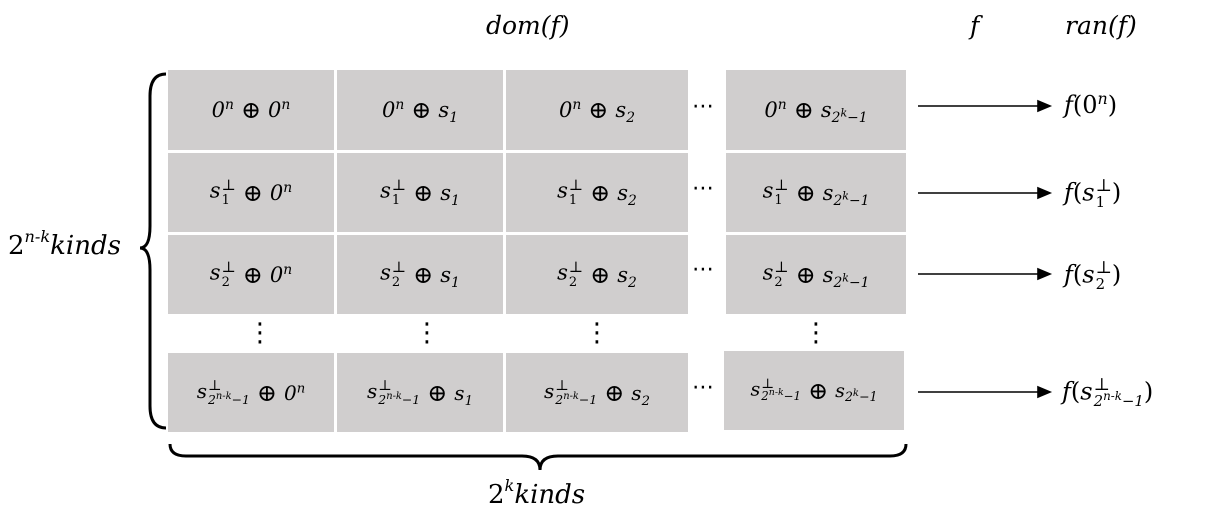 The width and height of the screenshot is (1212, 521). Describe the element at coordinates (816, 192) in the screenshot. I see `cell-r2-c4: s ⊥ 1 ⊕ s2k−1` at that location.